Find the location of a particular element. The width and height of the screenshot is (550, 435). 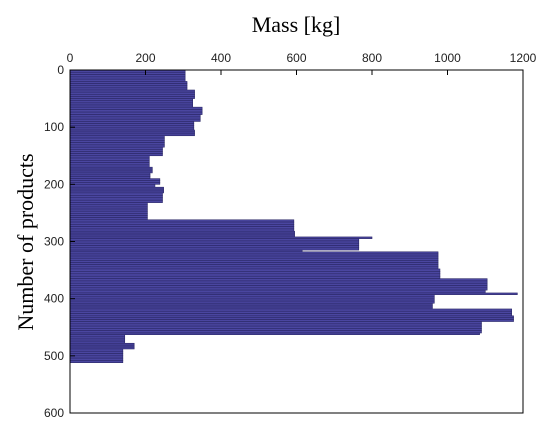

y-tick-label: 100 is located at coordinates (54, 127).